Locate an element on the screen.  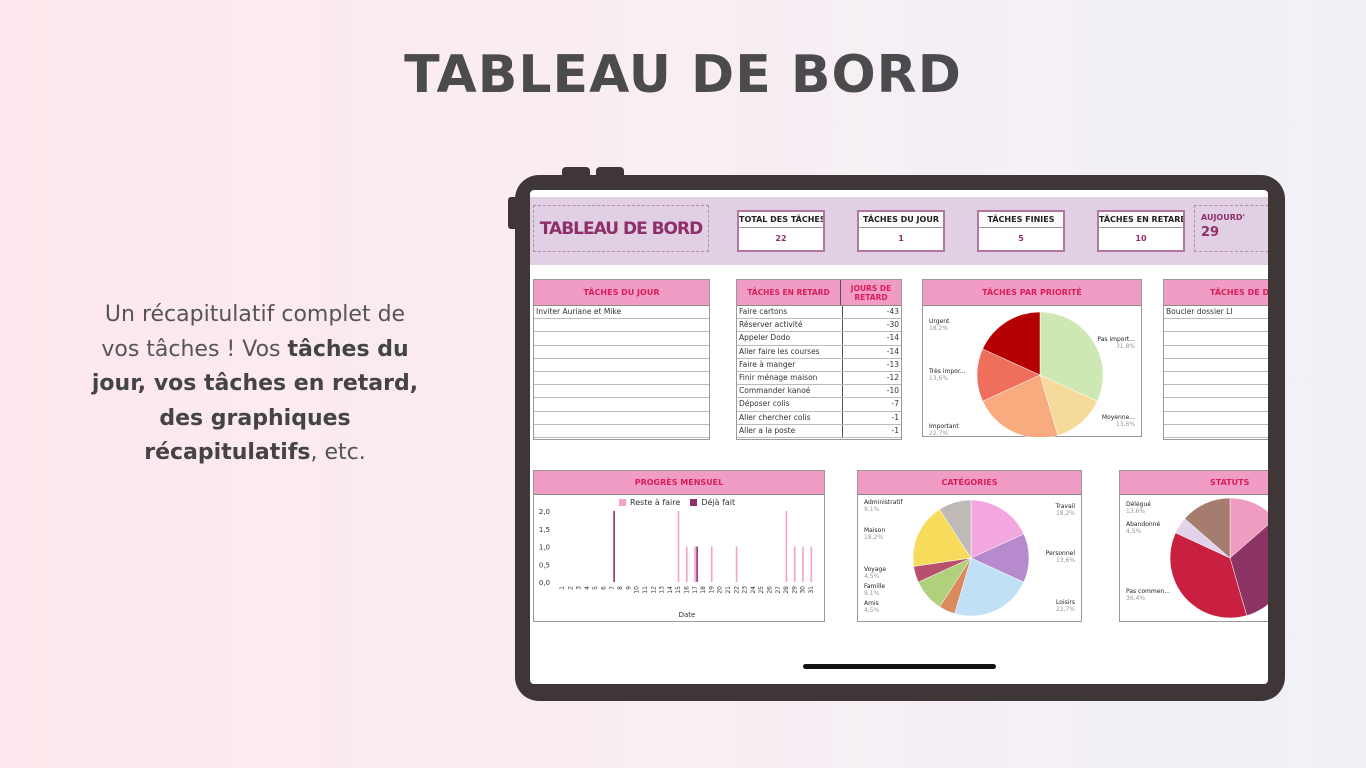
dashboard-title: TABLEAU DE BORD is located at coordinates (621, 228).